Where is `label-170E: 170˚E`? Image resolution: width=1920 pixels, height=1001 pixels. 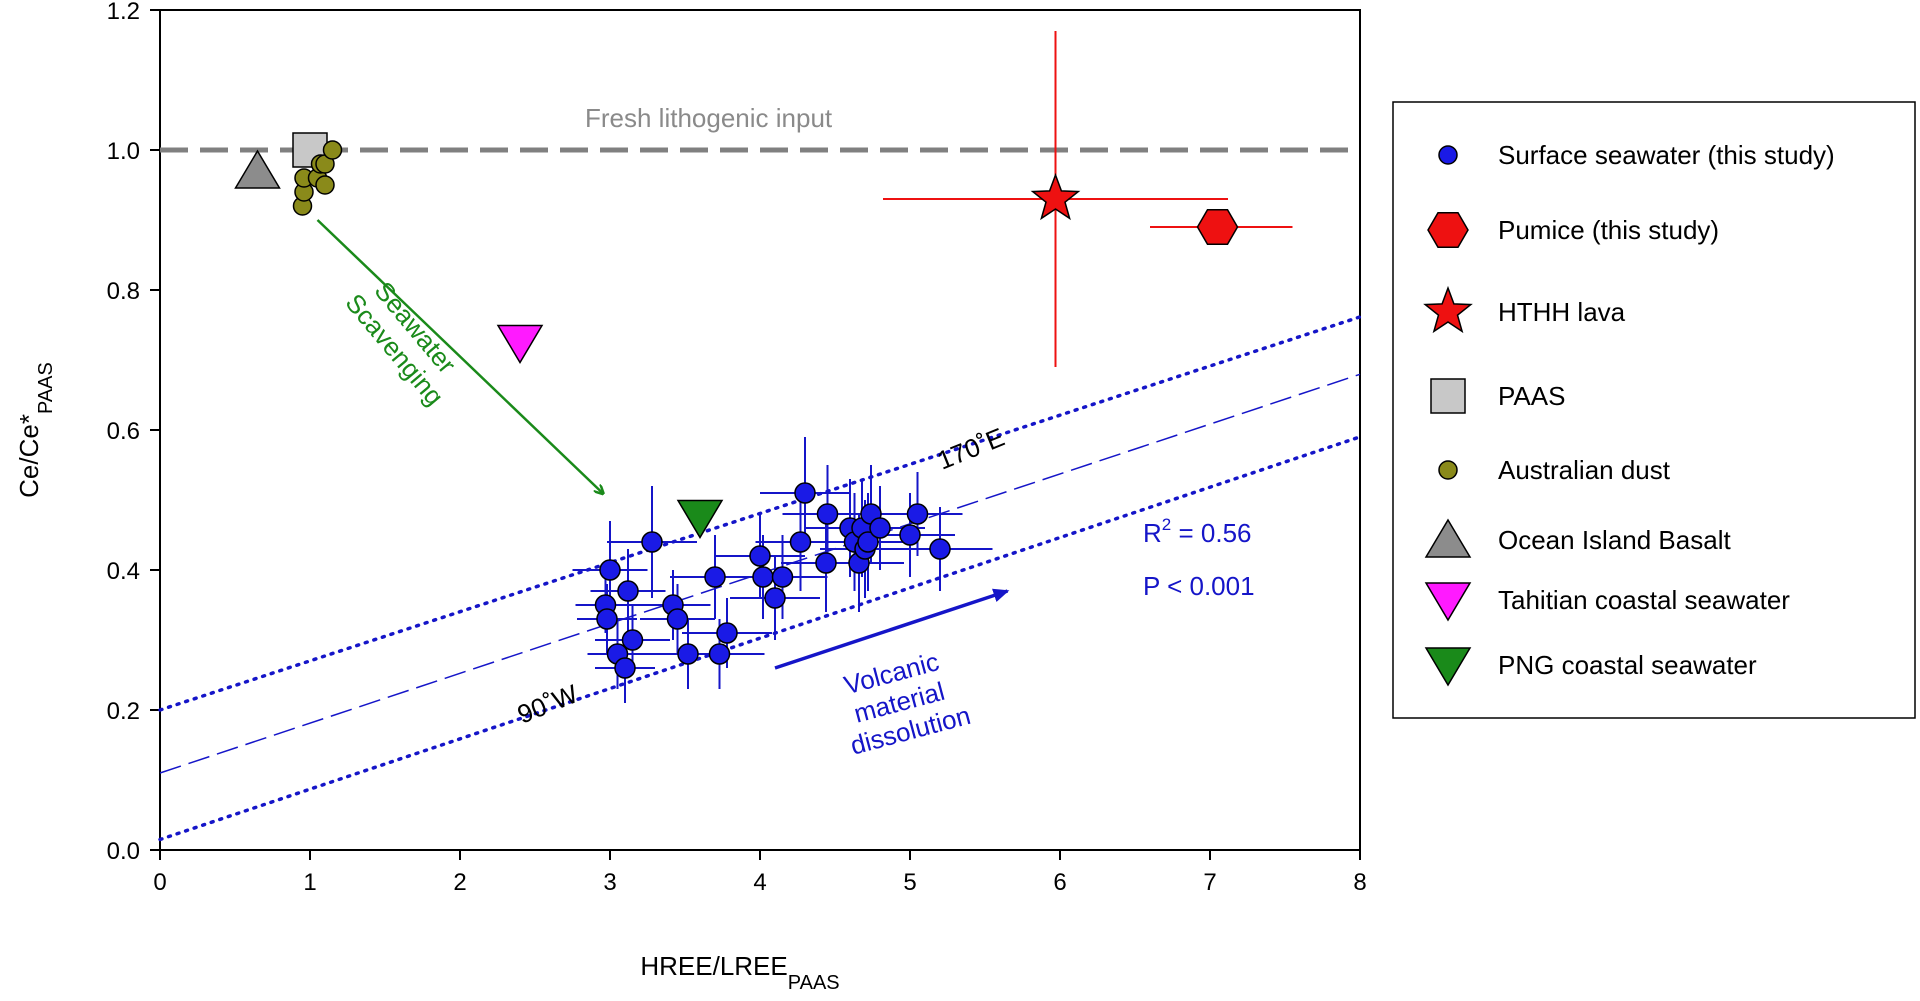 label-170E: 170˚E is located at coordinates (971, 449).